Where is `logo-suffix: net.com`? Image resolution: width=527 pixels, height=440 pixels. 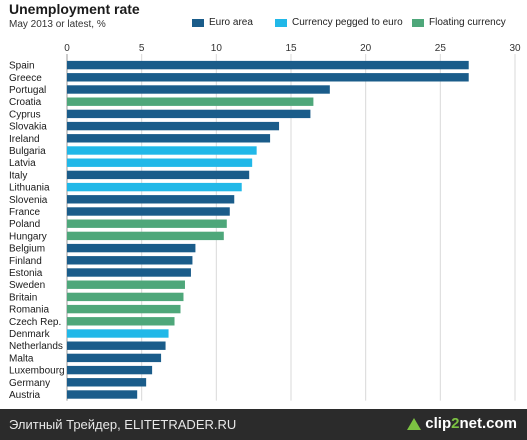 logo-suffix: net.com is located at coordinates (488, 423).